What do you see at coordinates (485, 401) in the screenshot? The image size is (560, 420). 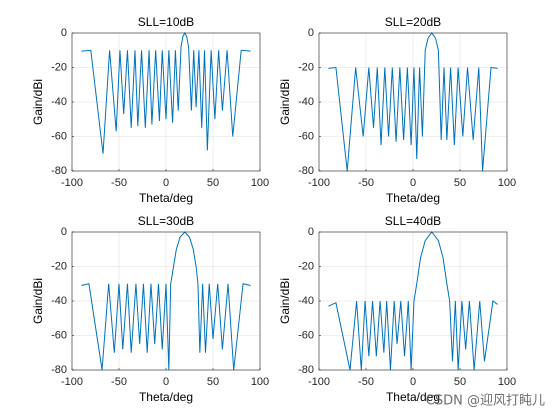 I see `watermark: CSDN @迎风打盹儿` at bounding box center [485, 401].